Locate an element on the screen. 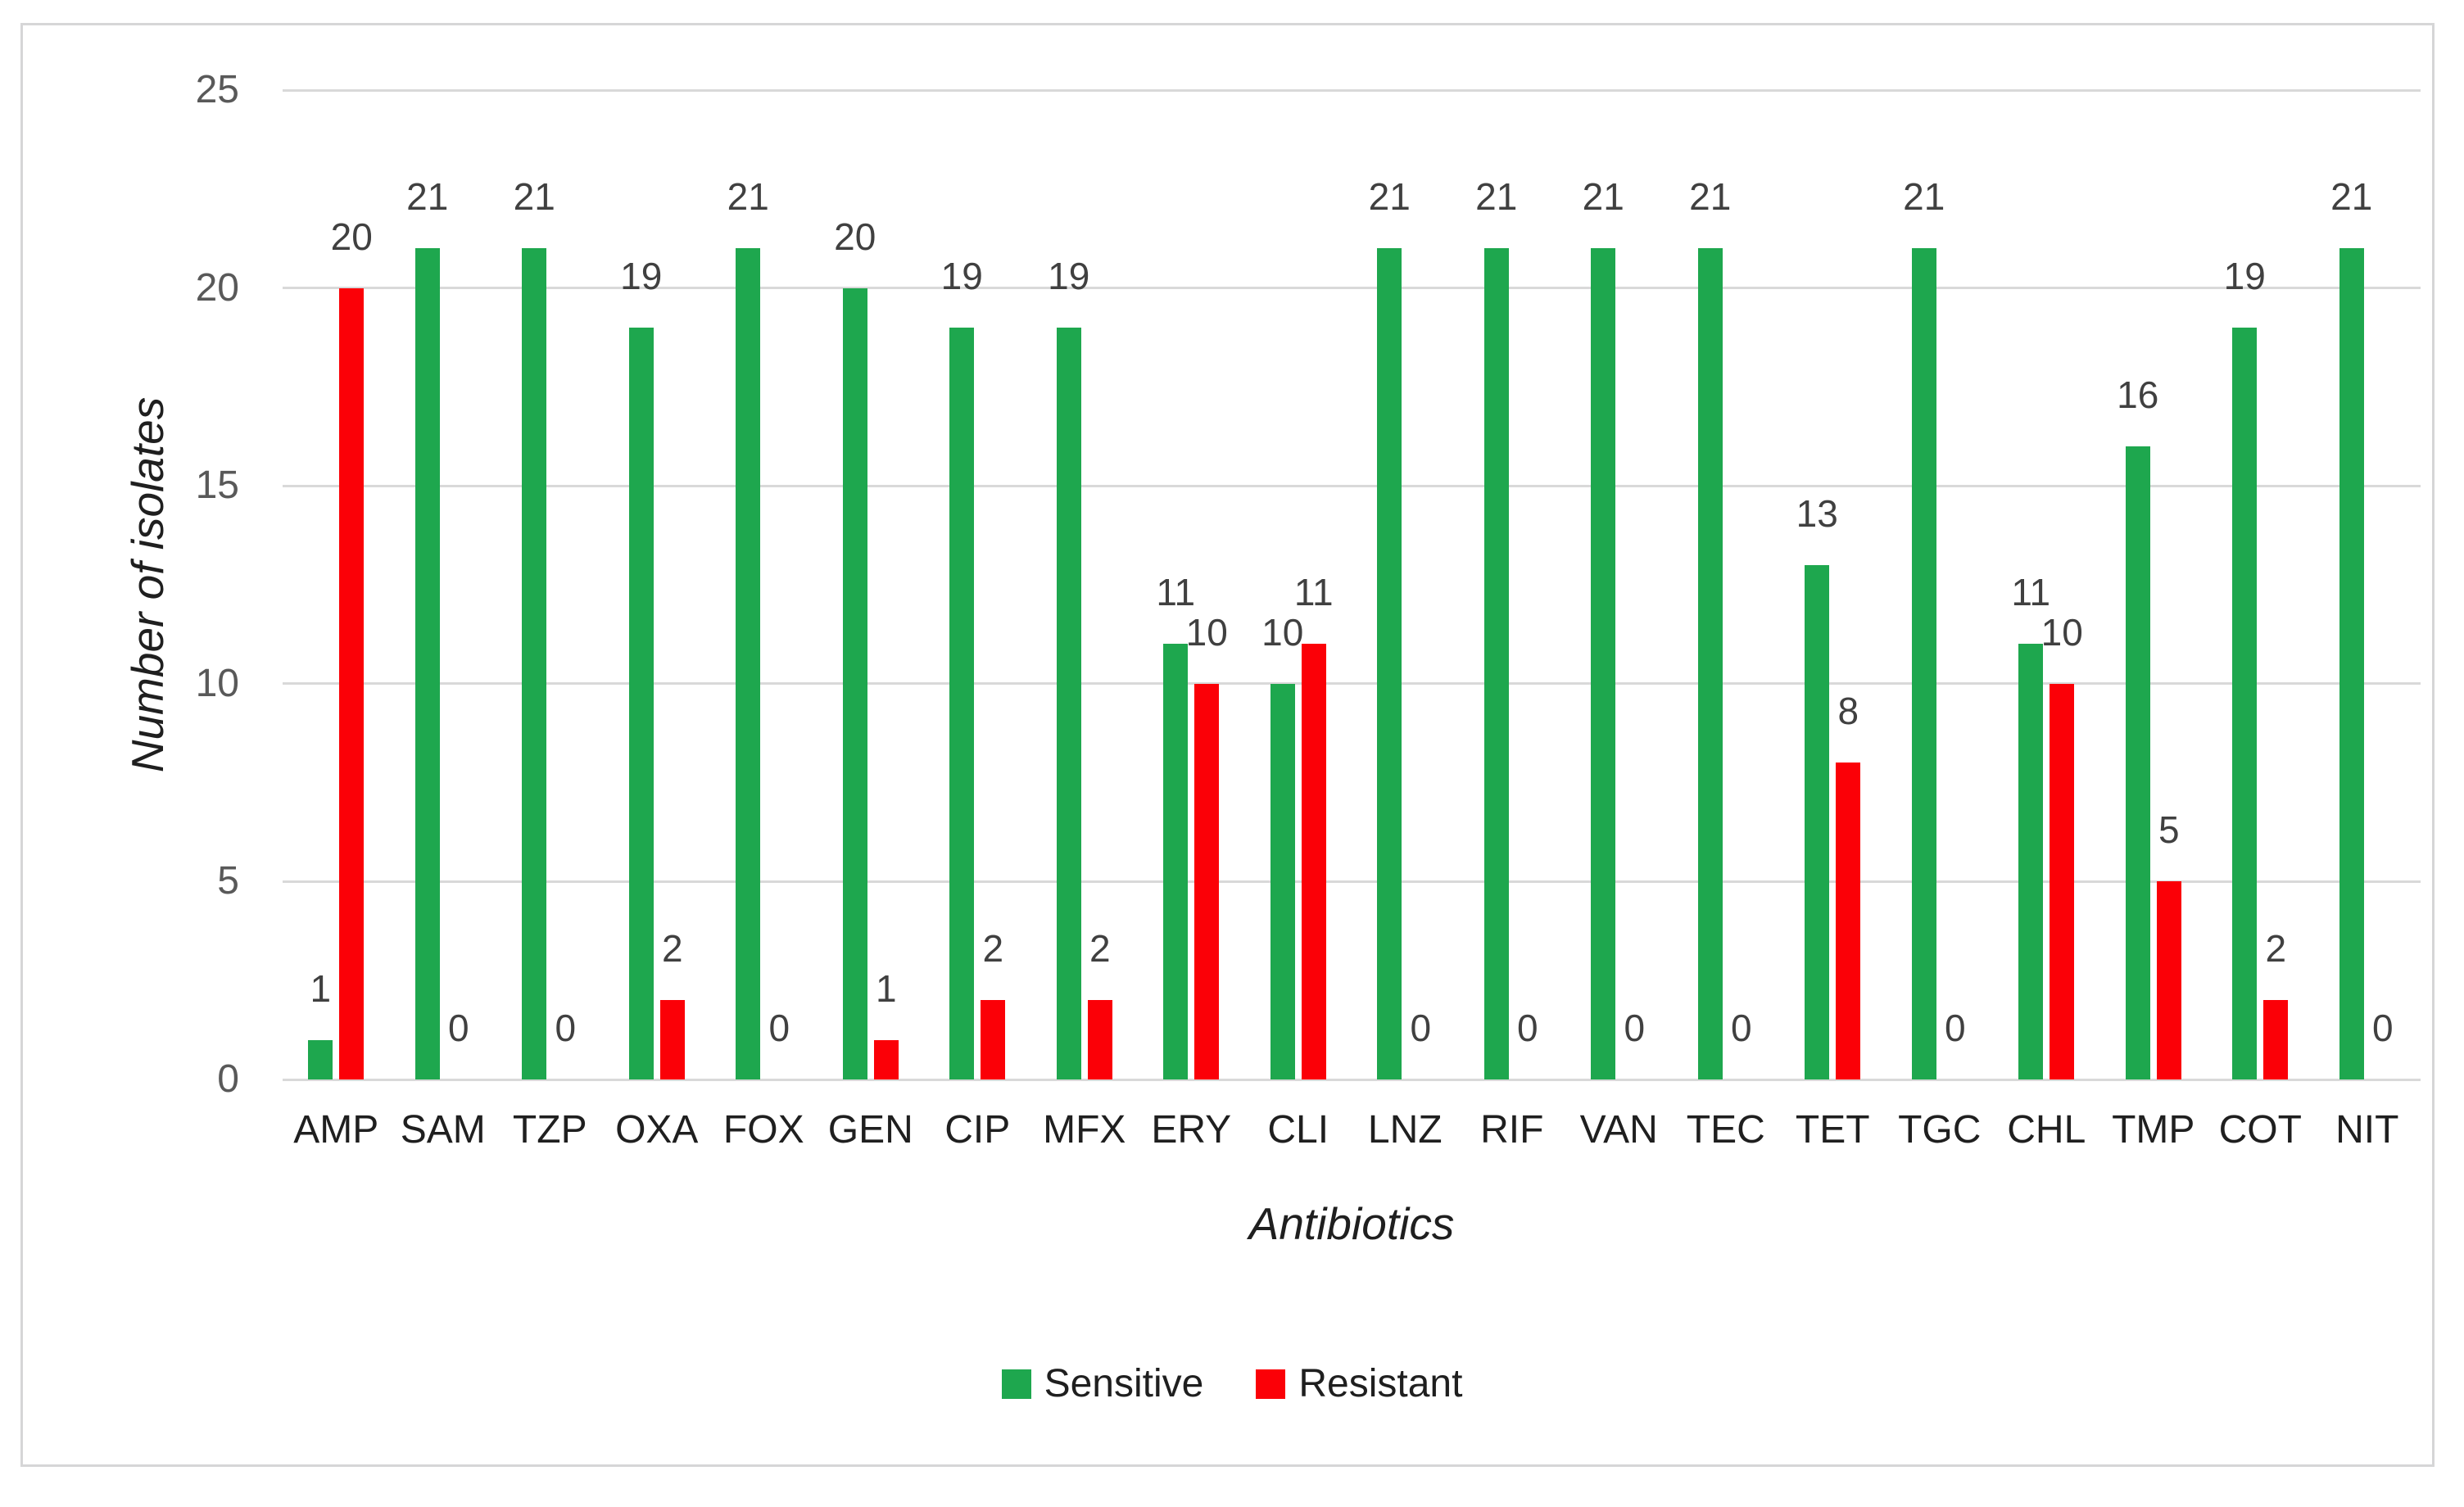 The image size is (2464, 1507). bar-sensitive-ERY is located at coordinates (1176, 862).